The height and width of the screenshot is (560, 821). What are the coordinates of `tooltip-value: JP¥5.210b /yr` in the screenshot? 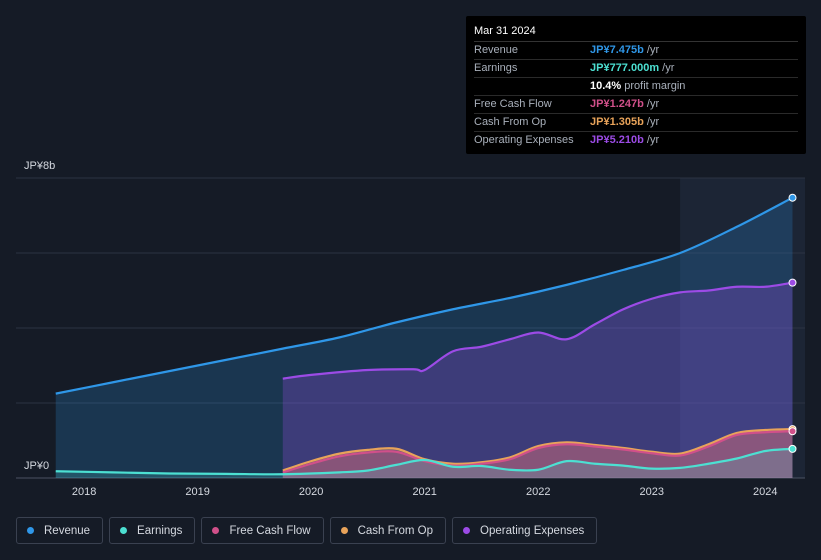 It's located at (625, 140).